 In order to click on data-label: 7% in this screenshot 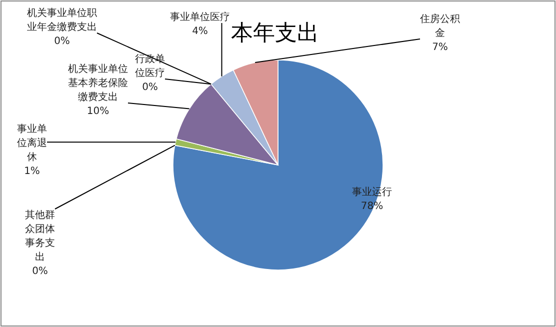, I will do `click(440, 47)`.